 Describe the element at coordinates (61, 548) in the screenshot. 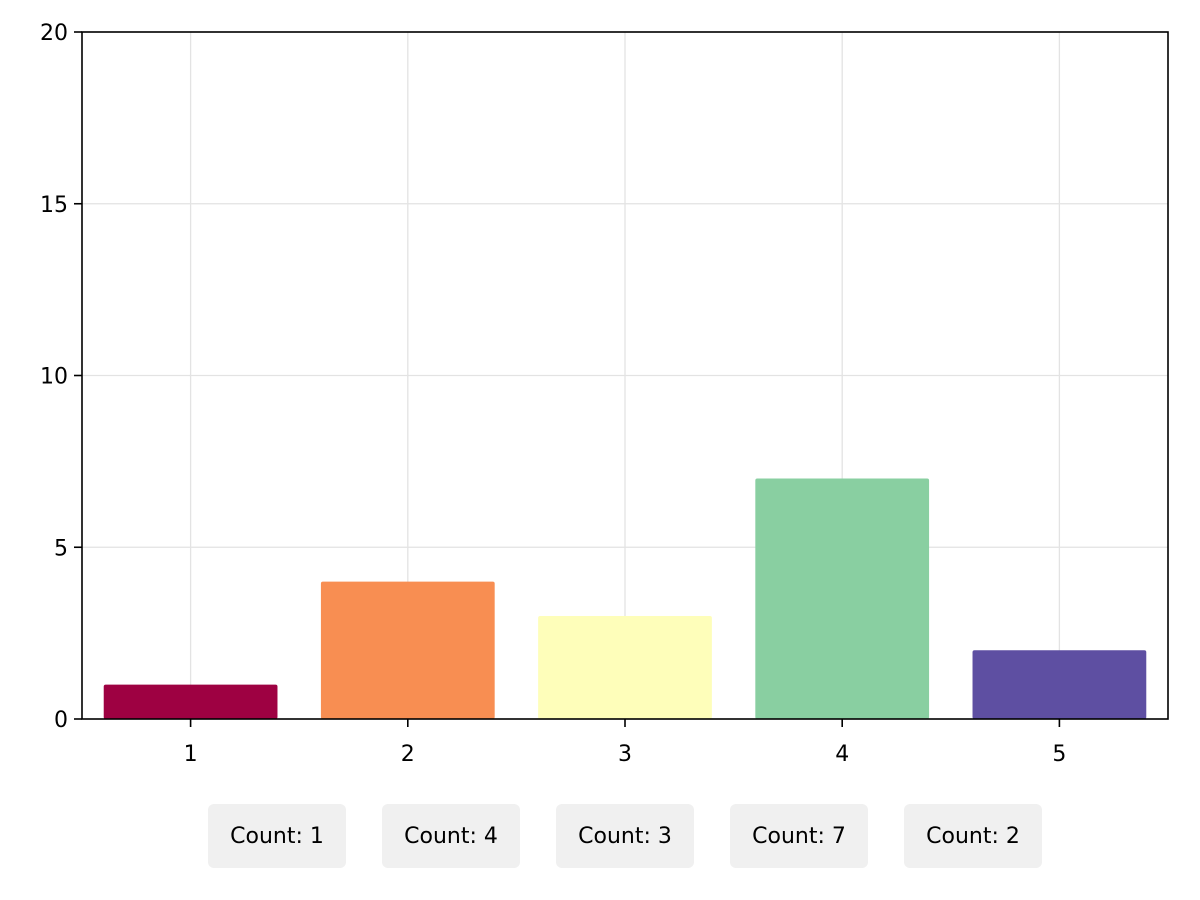

I see `y-tick-label: 5` at that location.